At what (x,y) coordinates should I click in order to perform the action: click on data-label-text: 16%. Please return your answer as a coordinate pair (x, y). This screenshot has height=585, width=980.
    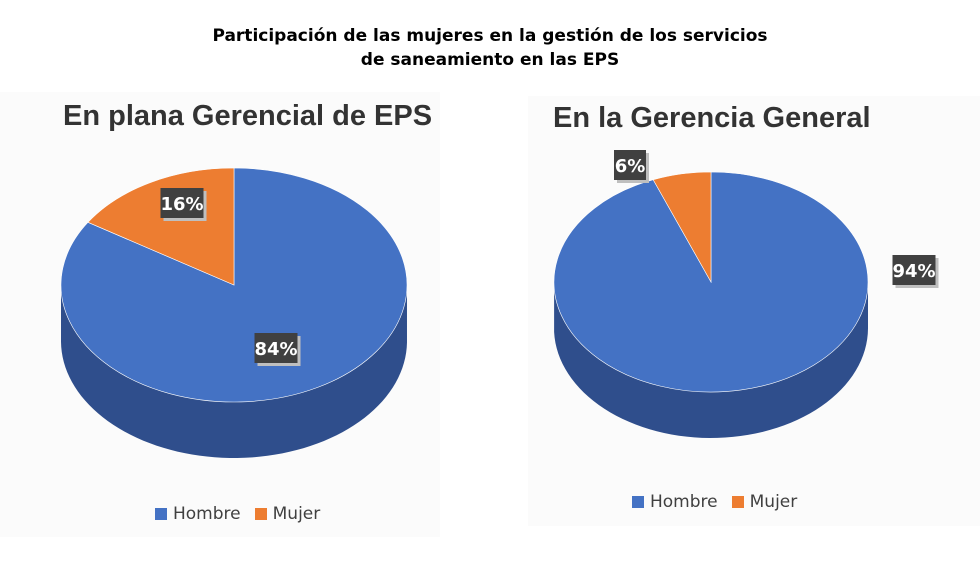
    Looking at the image, I should click on (181, 204).